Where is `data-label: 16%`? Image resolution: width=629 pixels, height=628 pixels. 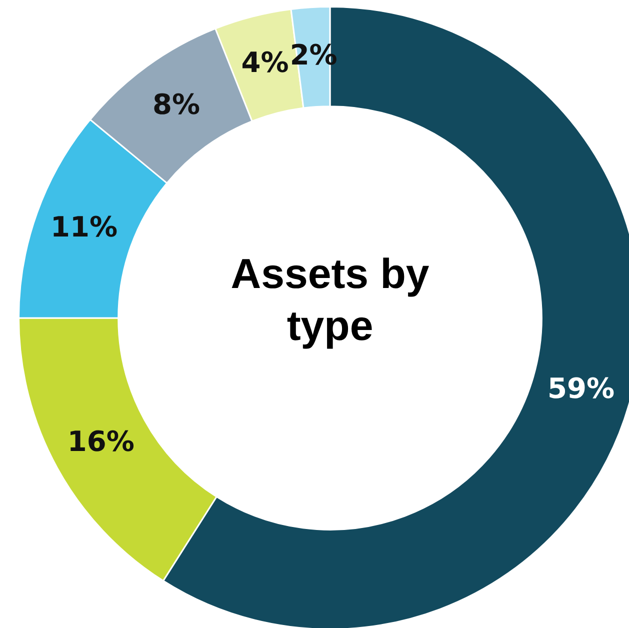 data-label: 16% is located at coordinates (100, 441).